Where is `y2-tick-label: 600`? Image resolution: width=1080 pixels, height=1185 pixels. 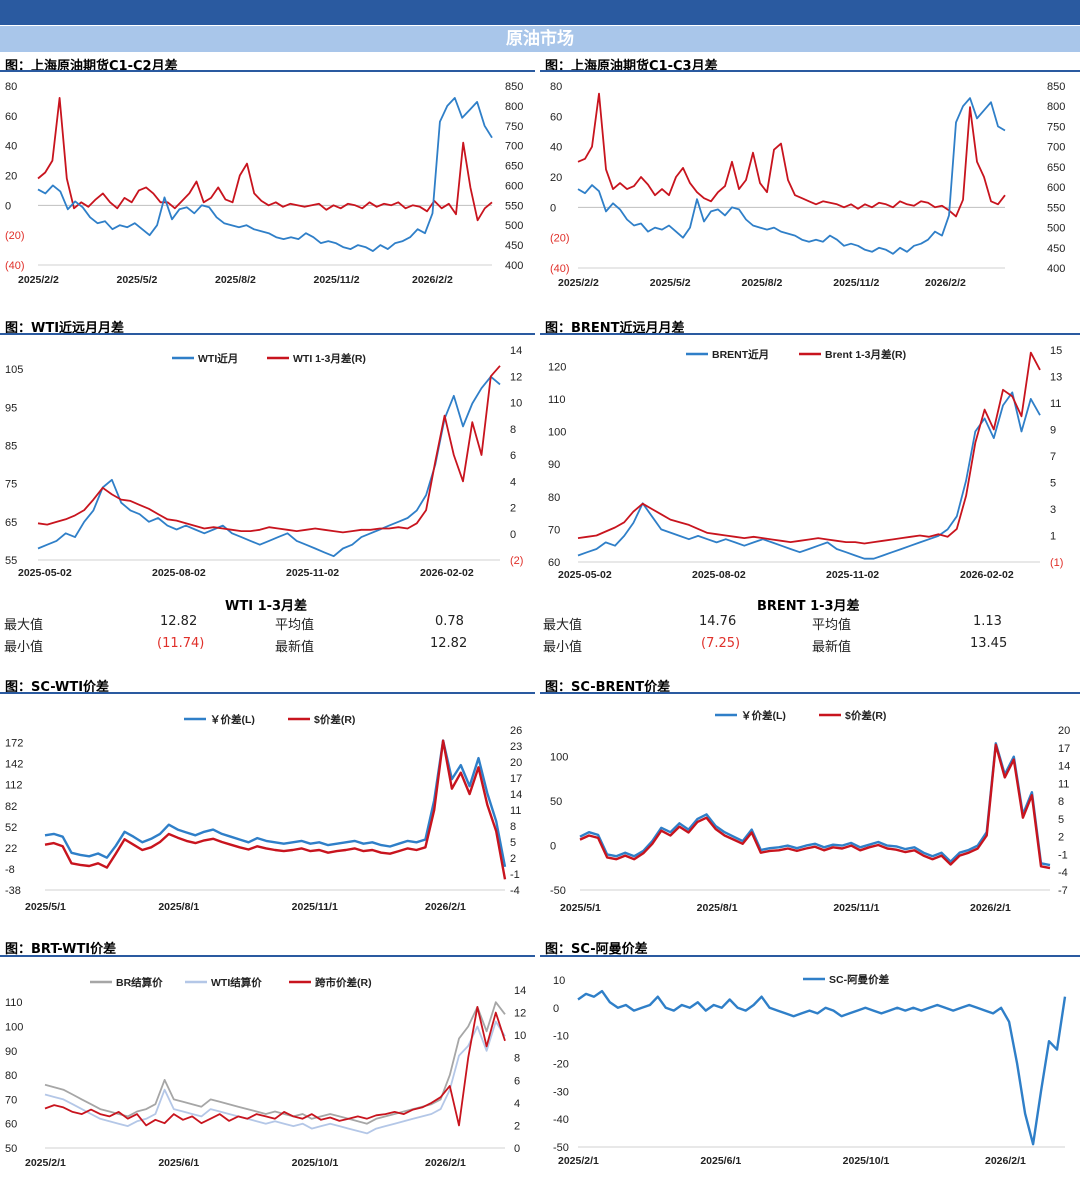 y2-tick-label: 600 is located at coordinates (514, 186).